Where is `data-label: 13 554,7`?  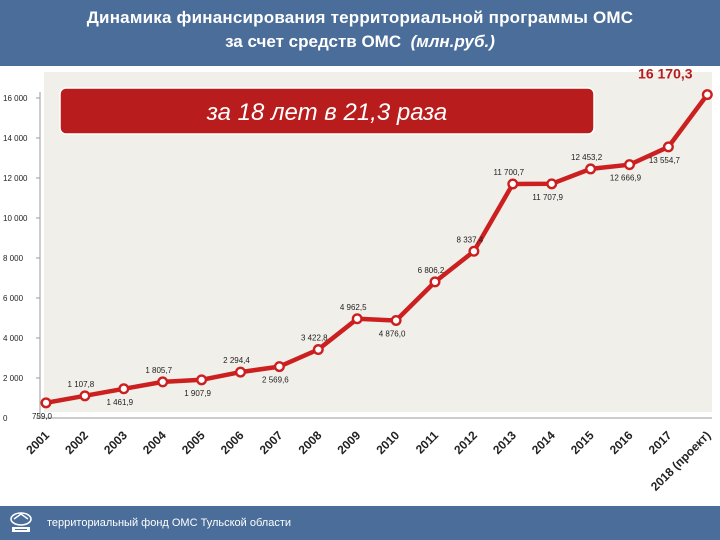
data-label: 13 554,7 is located at coordinates (665, 160).